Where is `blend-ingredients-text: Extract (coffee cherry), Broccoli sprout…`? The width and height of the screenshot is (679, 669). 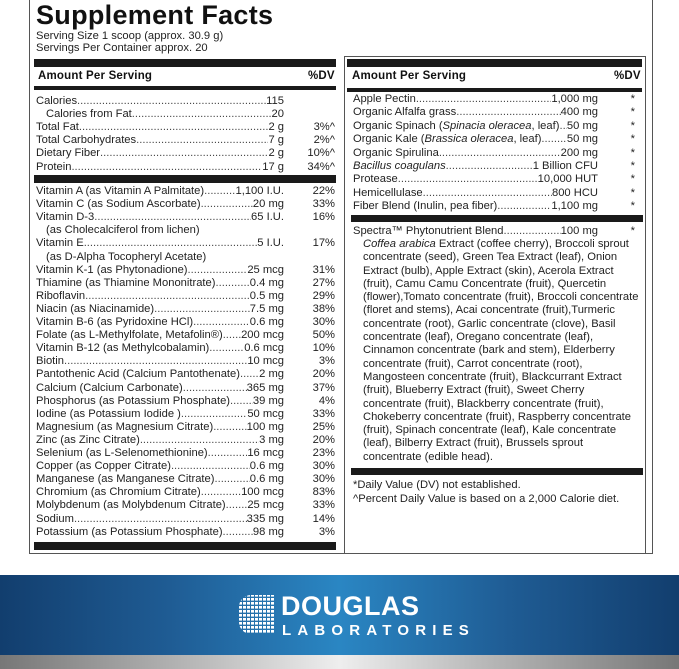
blend-ingredients-text: Extract (coffee cherry), Broccoli sprout… is located at coordinates (501, 350).